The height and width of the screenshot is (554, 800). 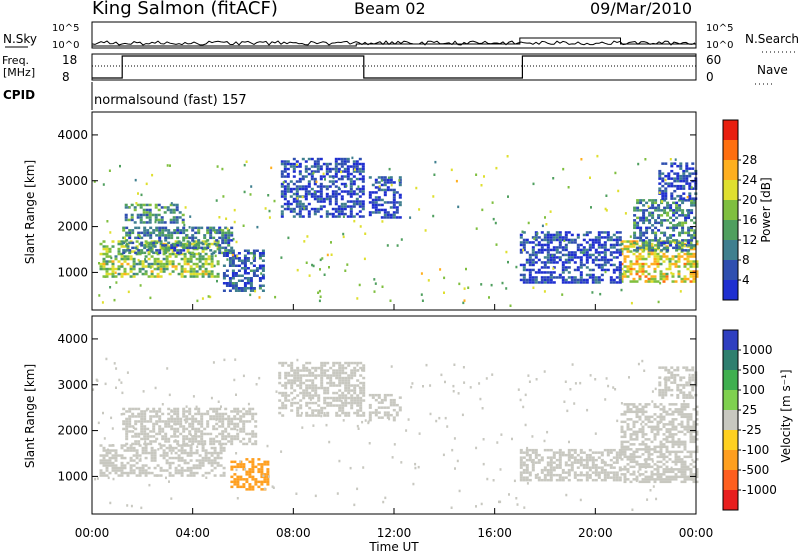 What do you see at coordinates (766, 209) in the screenshot?
I see `power-cbar-label: Power [dB]` at bounding box center [766, 209].